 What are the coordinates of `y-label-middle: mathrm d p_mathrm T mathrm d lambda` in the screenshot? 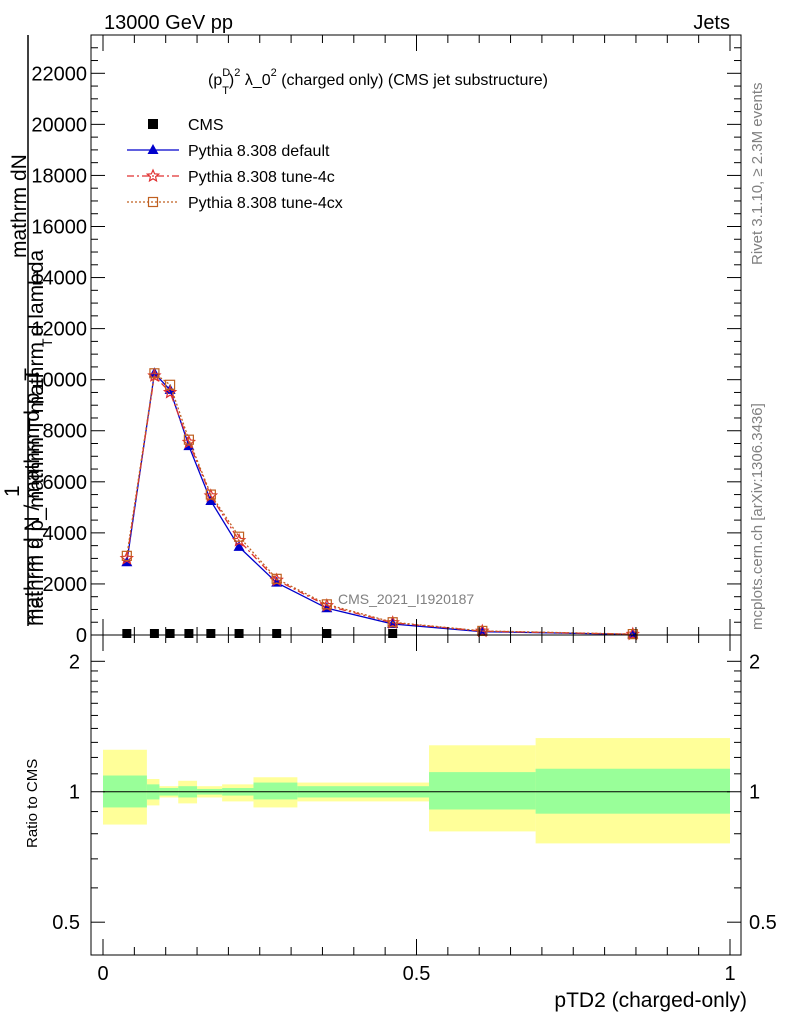 It's located at (36, 437).